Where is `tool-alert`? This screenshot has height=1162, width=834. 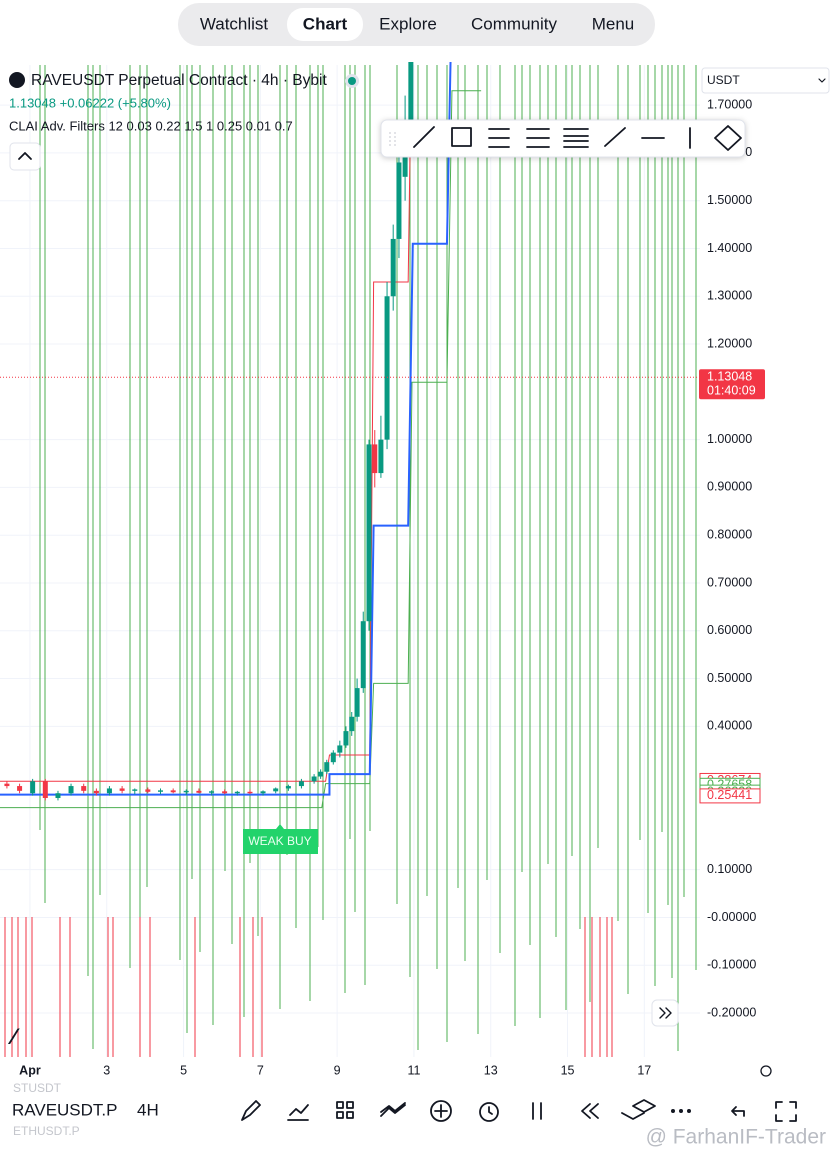 tool-alert is located at coordinates (489, 1112).